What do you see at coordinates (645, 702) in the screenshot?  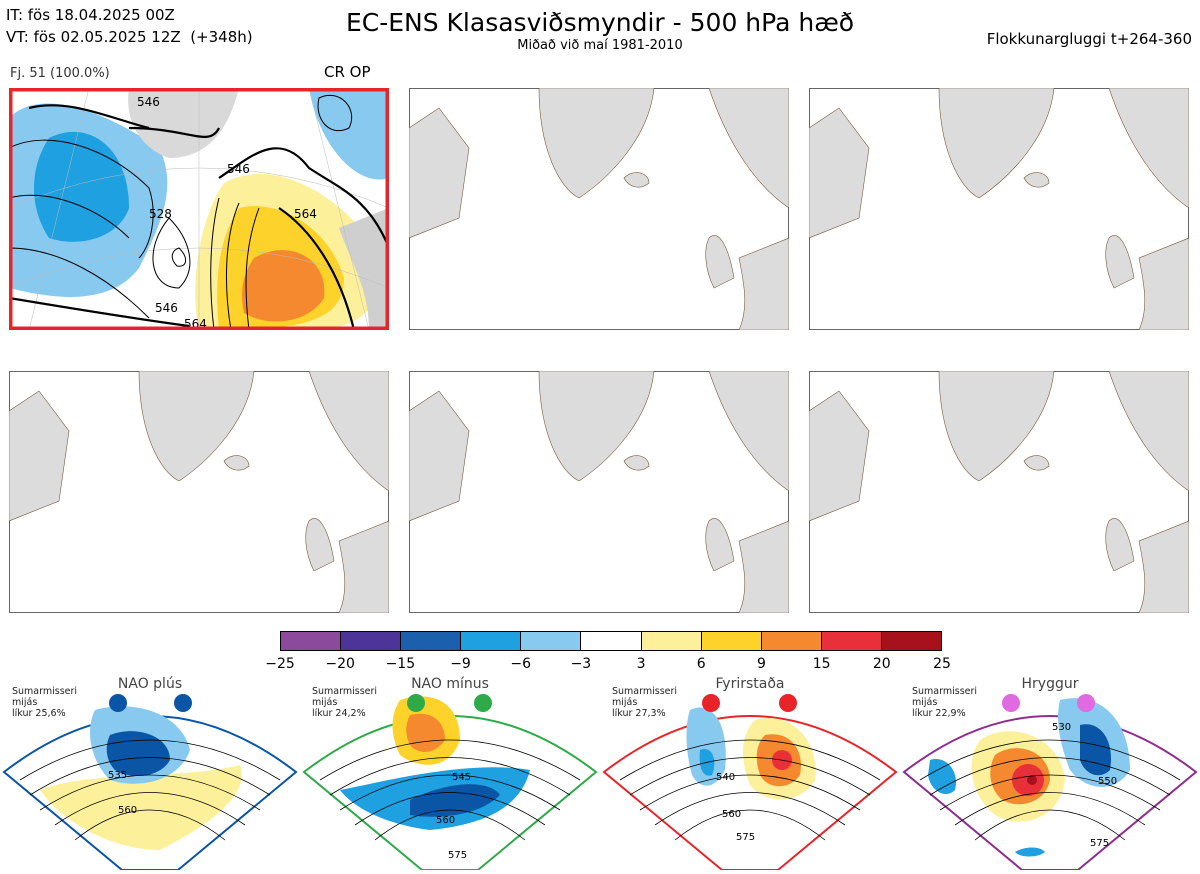 I see `regime-info: Sumarmisseri mijás líkur 27,3%` at bounding box center [645, 702].